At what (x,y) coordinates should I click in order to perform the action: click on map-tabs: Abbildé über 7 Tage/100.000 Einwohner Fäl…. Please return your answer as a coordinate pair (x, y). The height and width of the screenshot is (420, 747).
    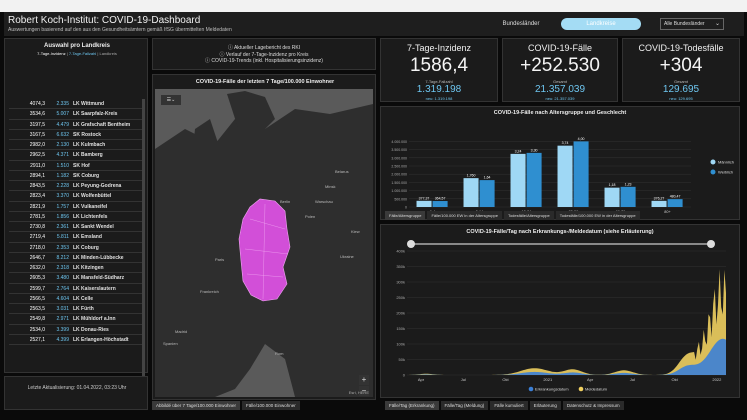
    Looking at the image, I should click on (227, 405).